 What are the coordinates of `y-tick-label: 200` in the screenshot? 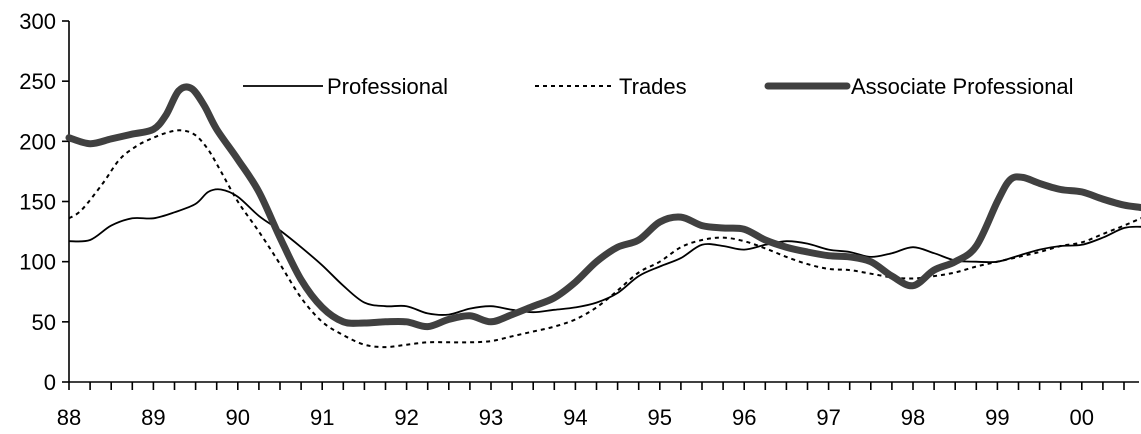 It's located at (37, 141).